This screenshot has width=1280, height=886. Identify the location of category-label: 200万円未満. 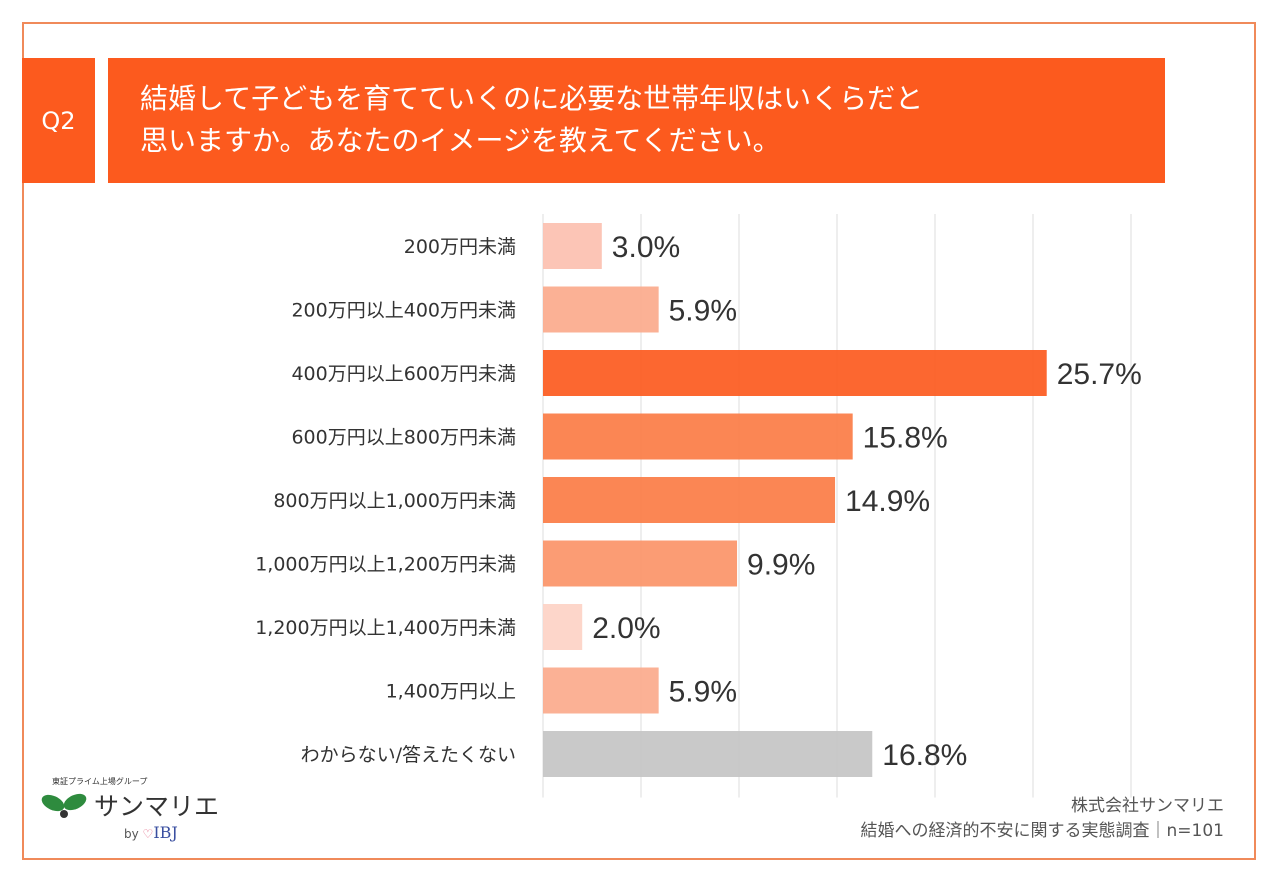
(460, 247).